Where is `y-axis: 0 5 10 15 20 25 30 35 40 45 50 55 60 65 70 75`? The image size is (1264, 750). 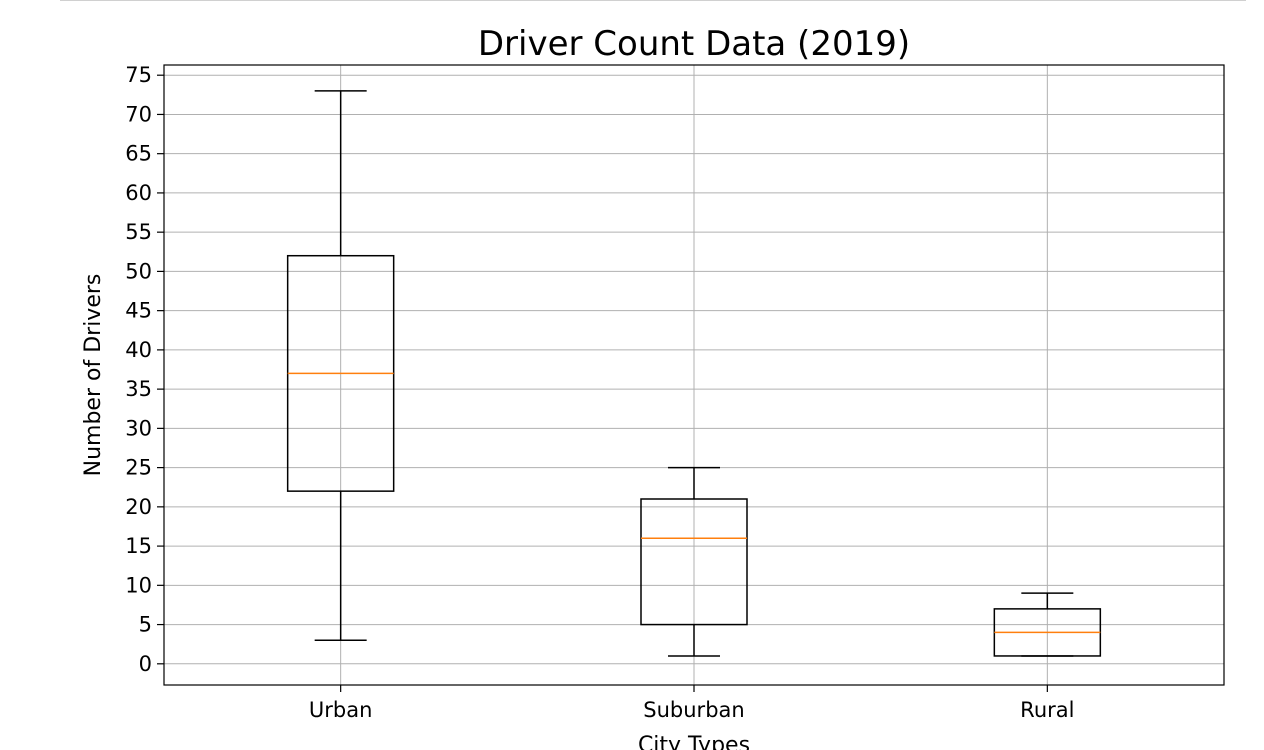 y-axis: 0 5 10 15 20 25 30 35 40 45 50 55 60 65 70 75 is located at coordinates (144, 369).